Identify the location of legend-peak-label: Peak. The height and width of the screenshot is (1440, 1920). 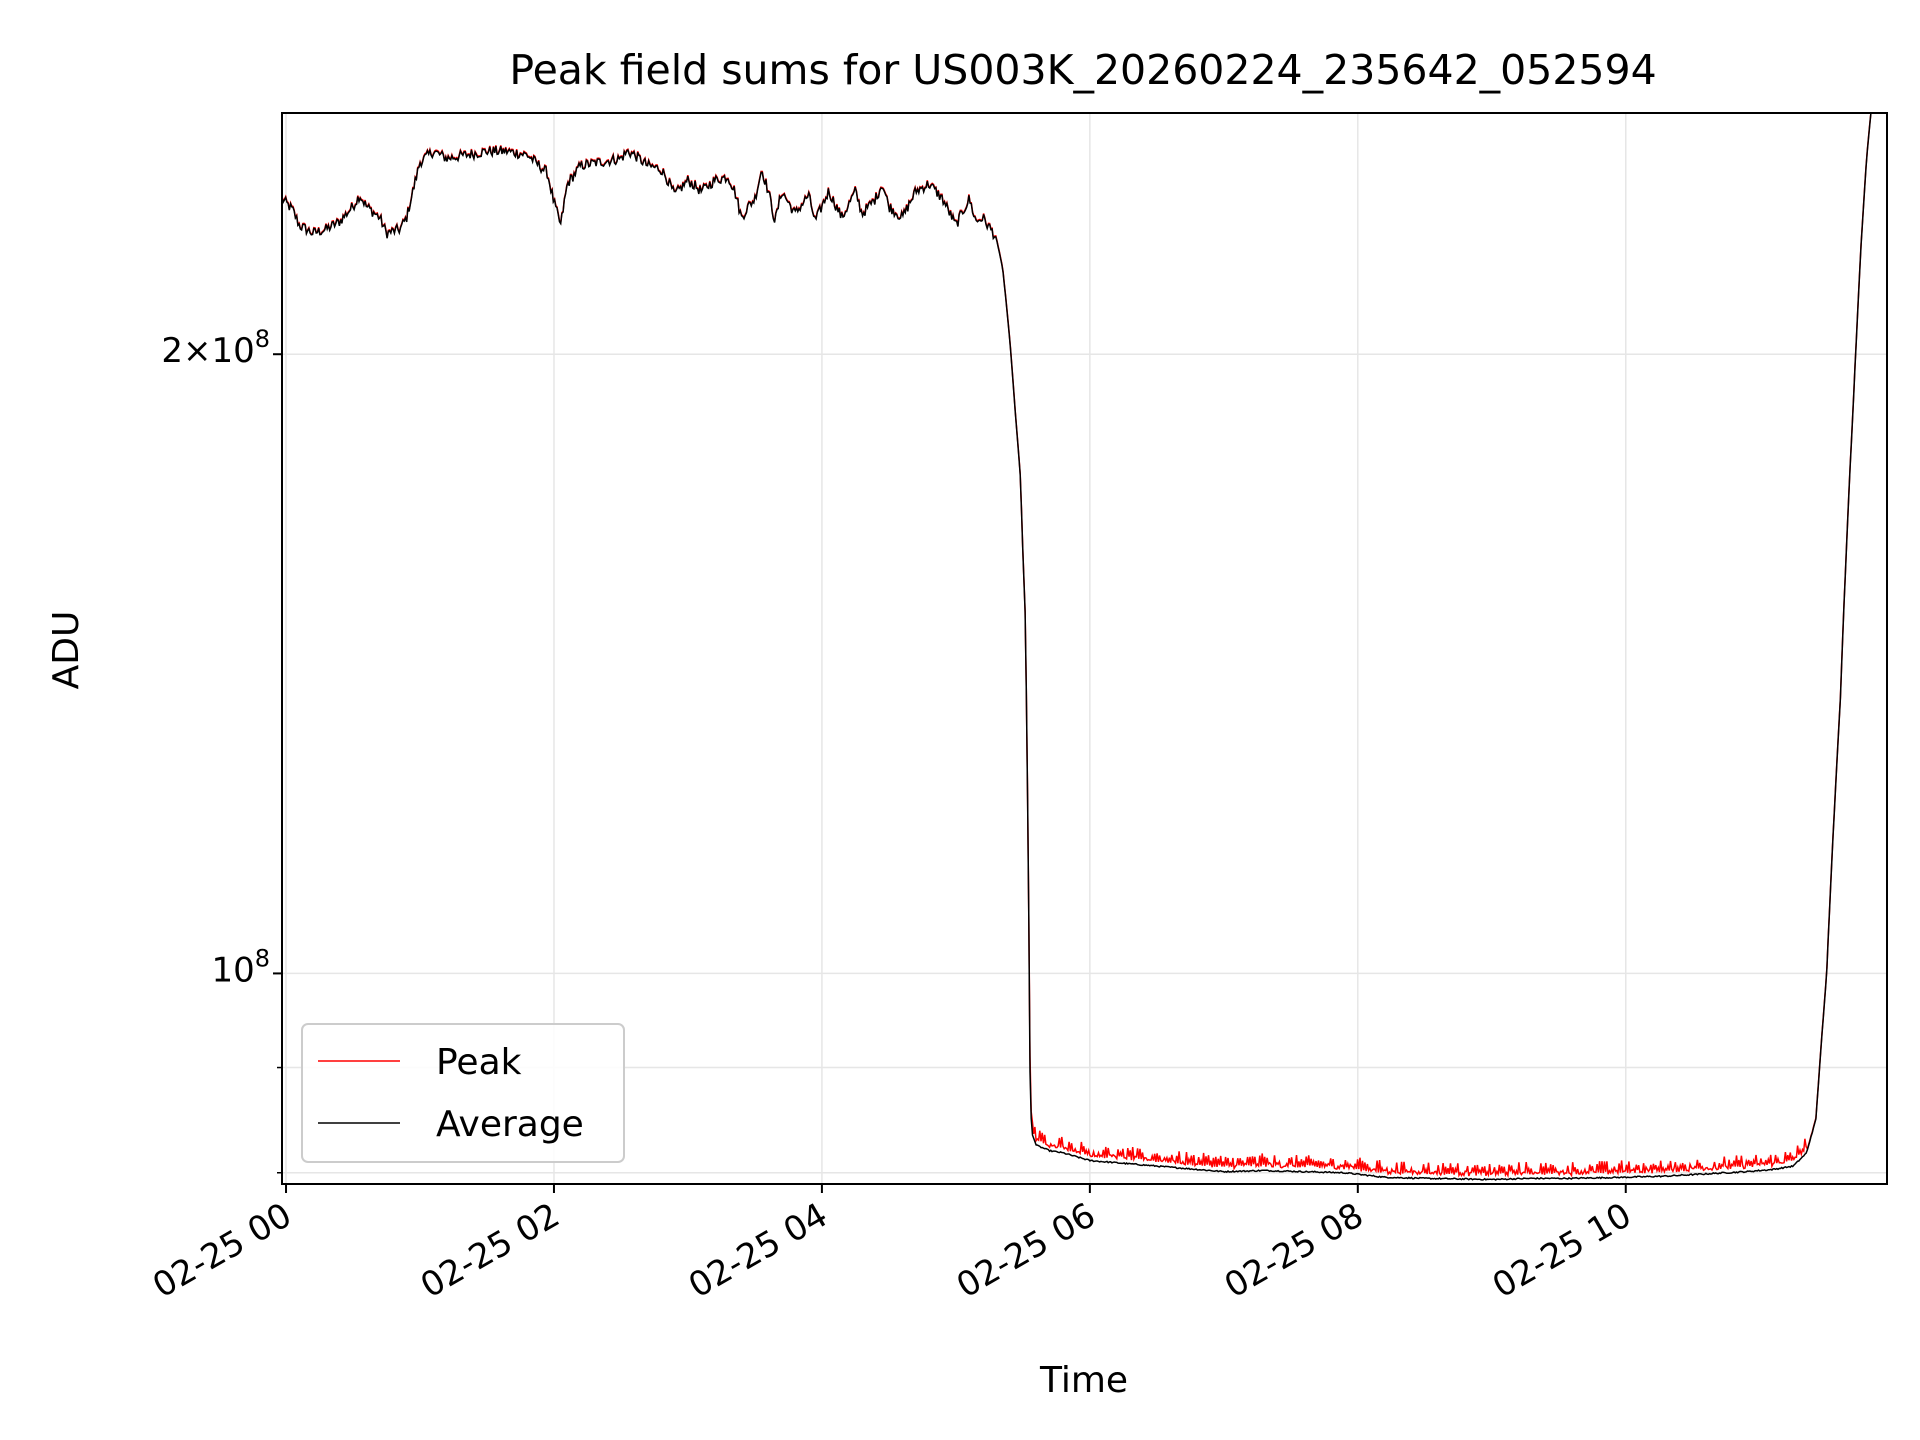
(479, 1062).